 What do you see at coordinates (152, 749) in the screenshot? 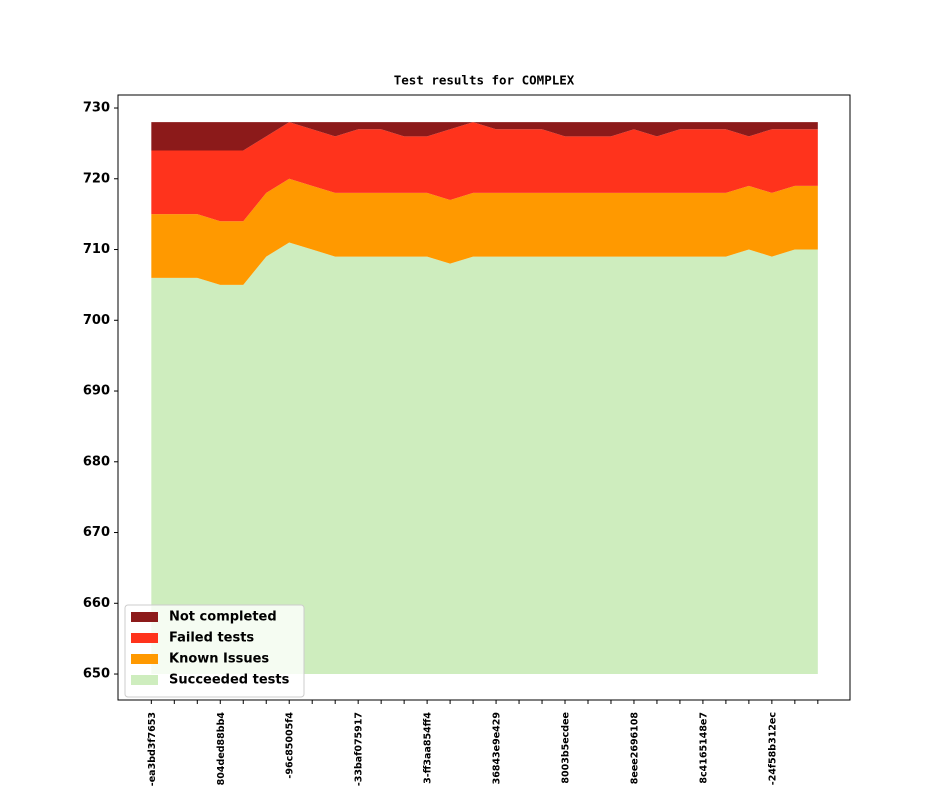
I see `x-tick-label: -ea3bd3f7653` at bounding box center [152, 749].